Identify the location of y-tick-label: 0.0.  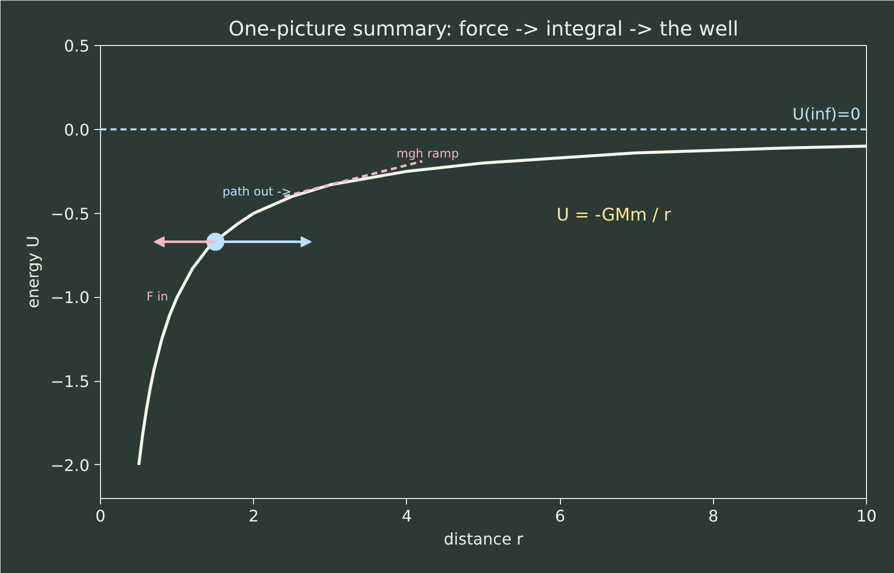
(77, 130).